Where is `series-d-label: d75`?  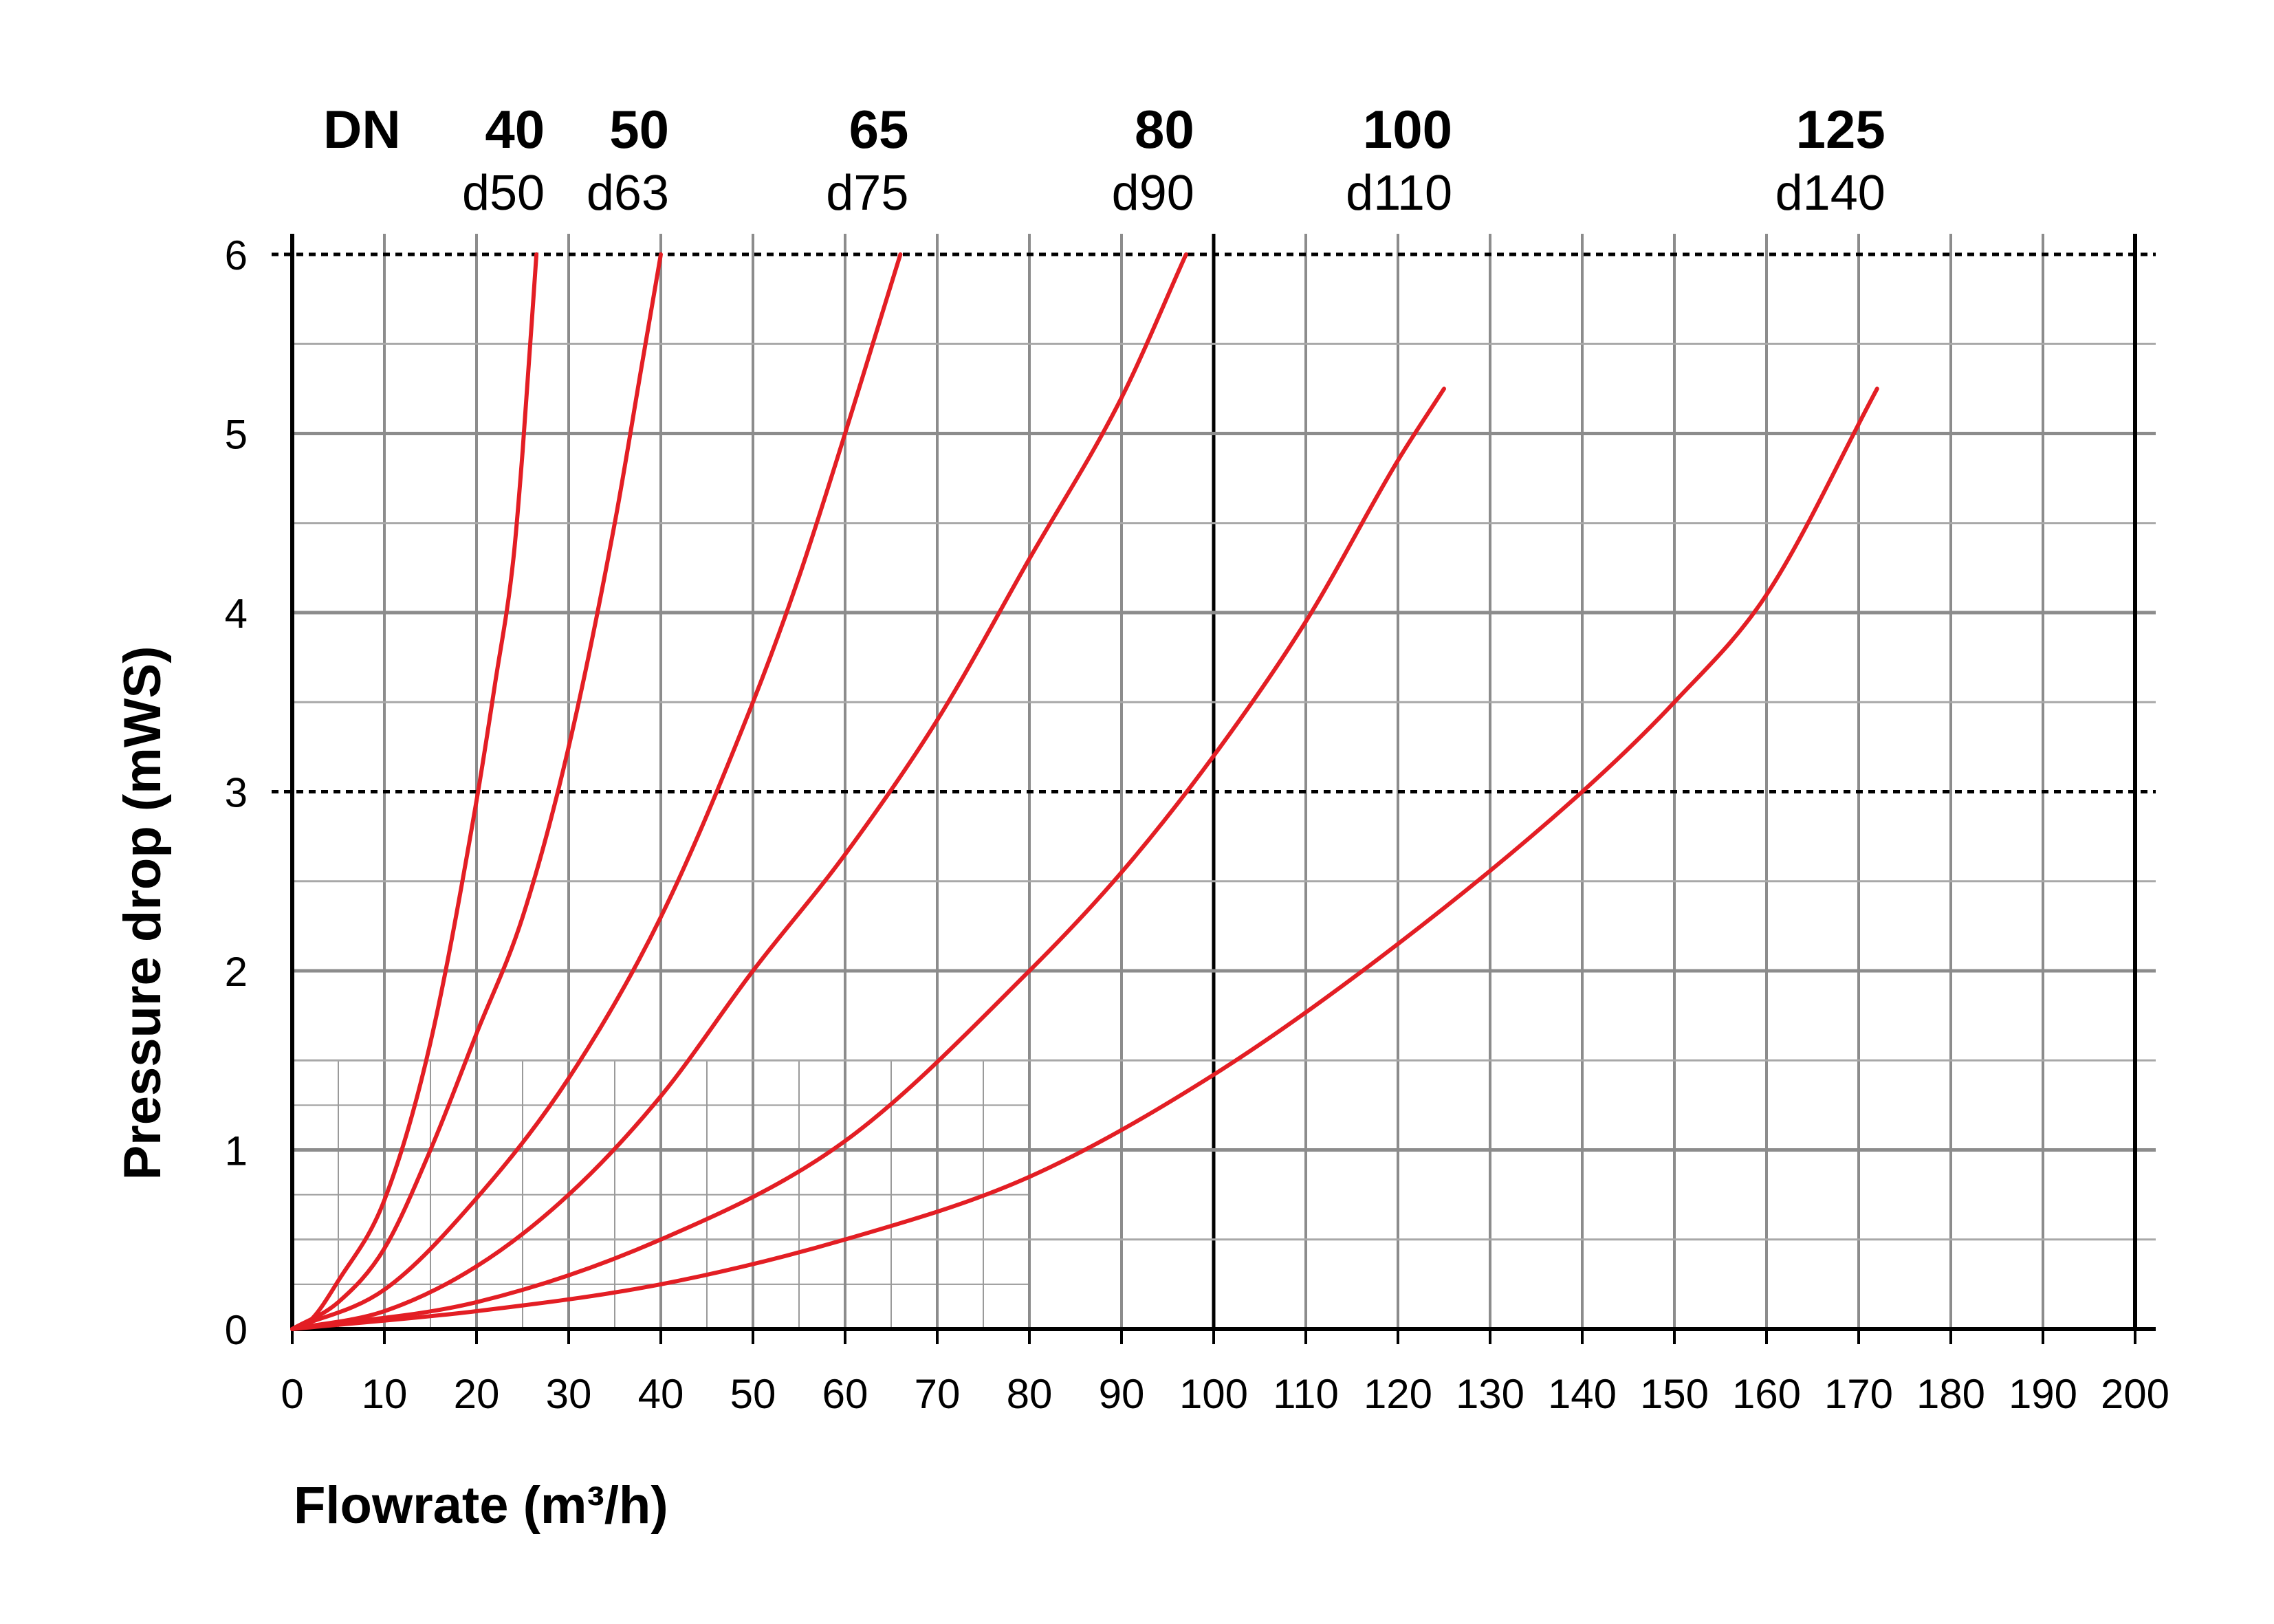
series-d-label: d75 is located at coordinates (867, 193).